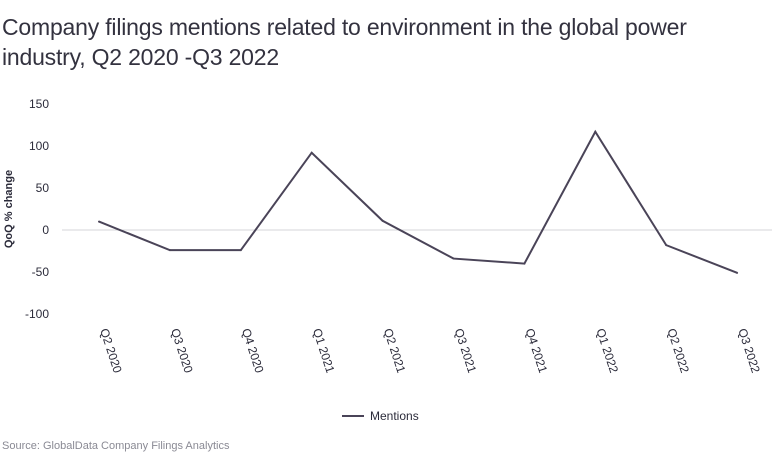  What do you see at coordinates (607, 351) in the screenshot?
I see `x-tick-label: Q1 2022` at bounding box center [607, 351].